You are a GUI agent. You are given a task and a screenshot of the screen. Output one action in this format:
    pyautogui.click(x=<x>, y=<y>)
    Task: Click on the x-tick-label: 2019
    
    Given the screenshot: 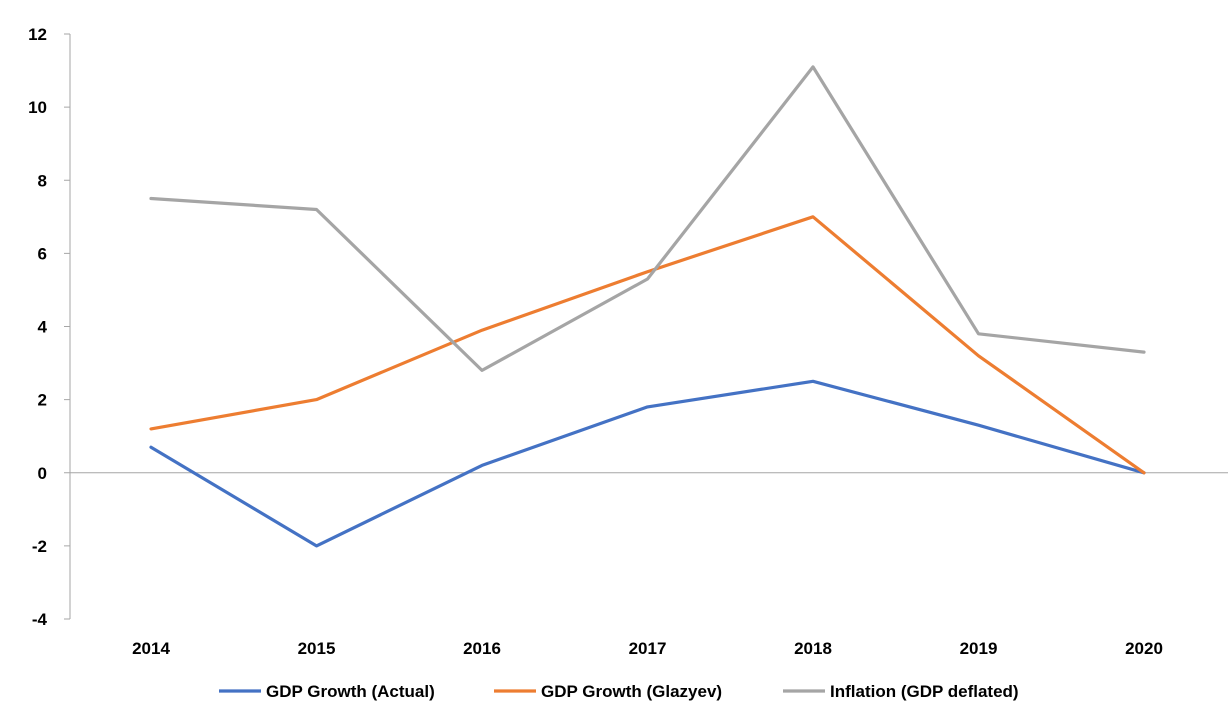 What is the action you would take?
    pyautogui.click(x=979, y=648)
    